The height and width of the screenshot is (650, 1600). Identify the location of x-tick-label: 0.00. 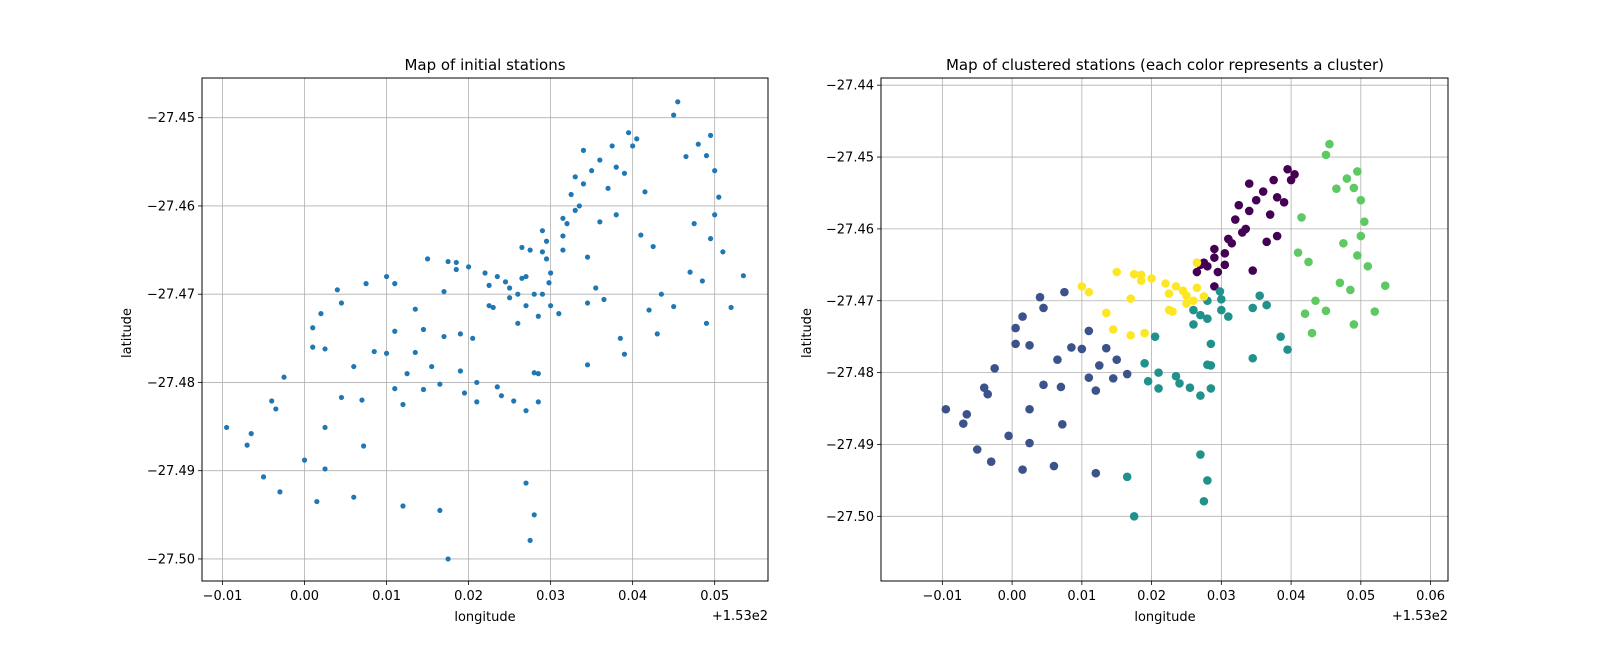
(304, 596).